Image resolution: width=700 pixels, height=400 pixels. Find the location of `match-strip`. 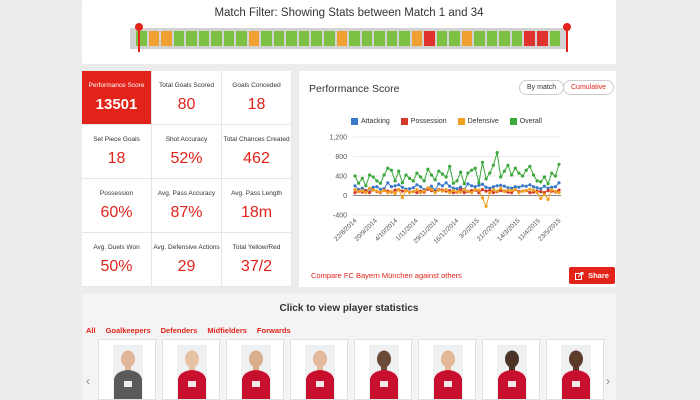

match-strip is located at coordinates (348, 38).